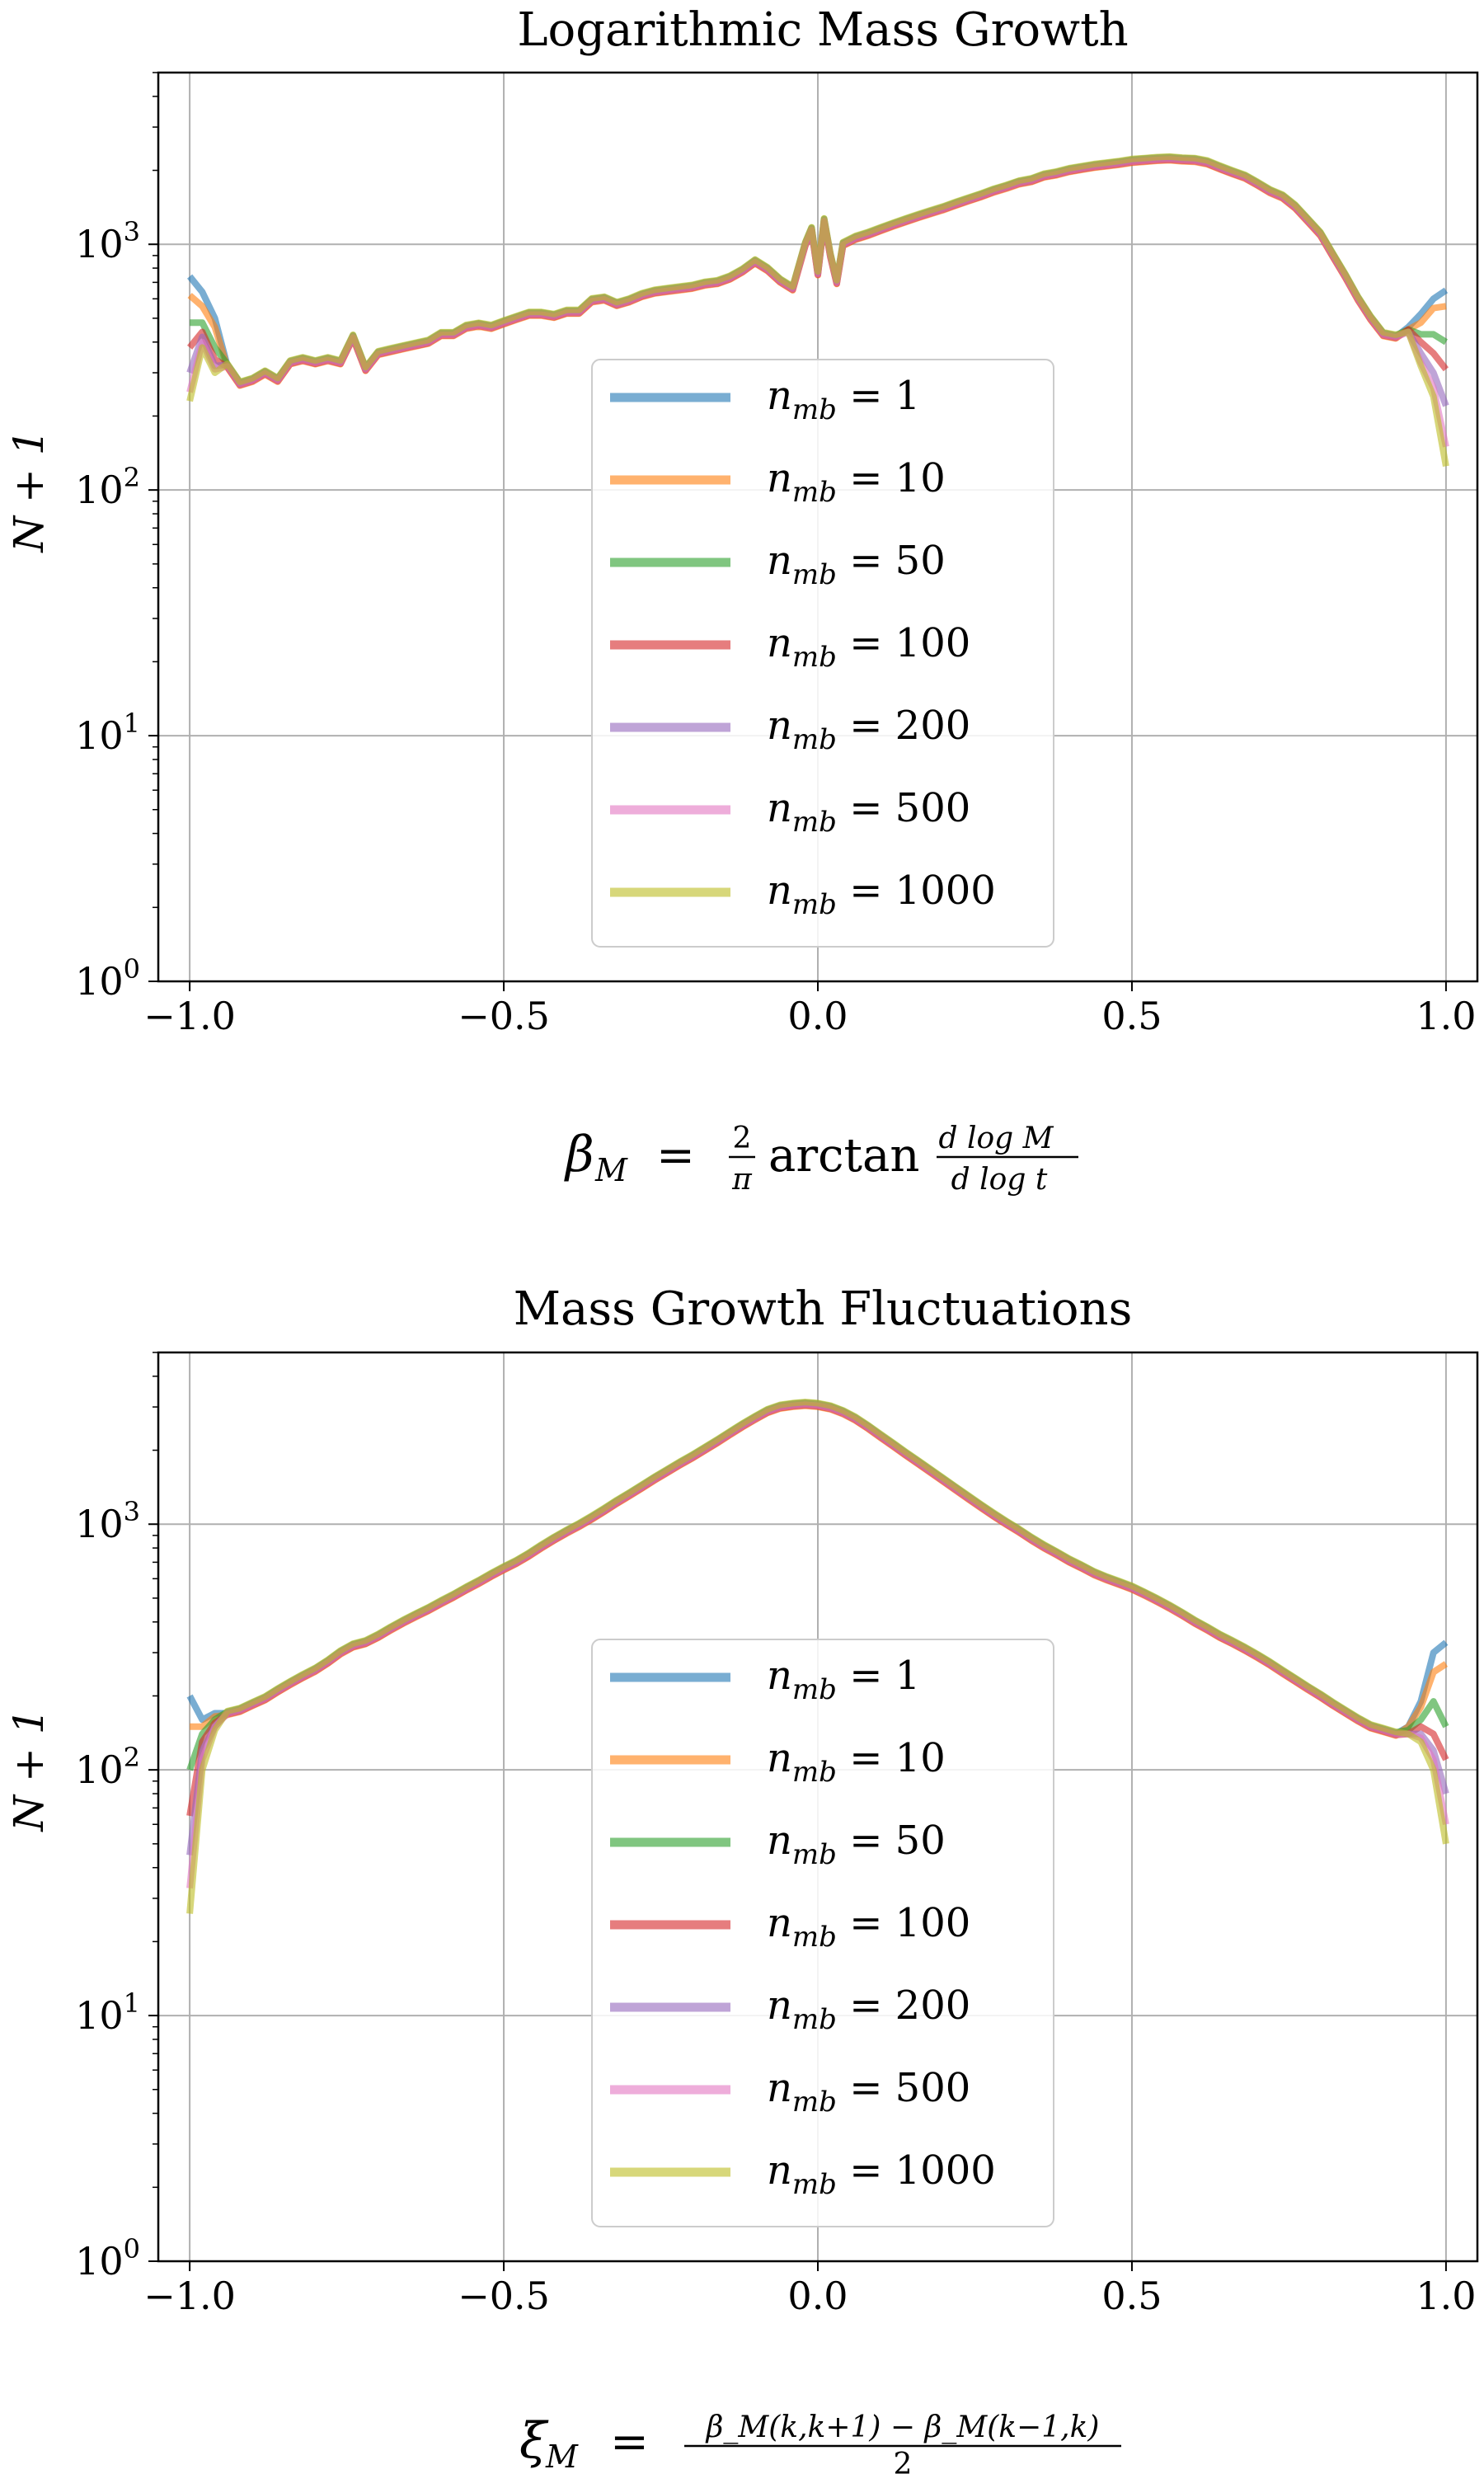 The height and width of the screenshot is (2474, 1484). I want to click on series-lines, so click(817, 310).